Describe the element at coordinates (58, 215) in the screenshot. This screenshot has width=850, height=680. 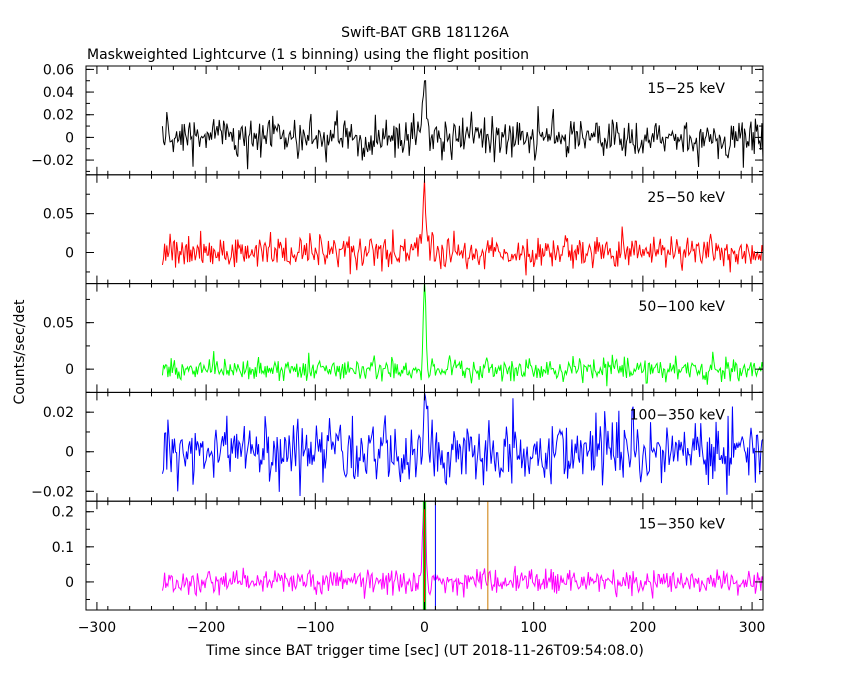
I see `panel-2-ytick-label: 0.05` at that location.